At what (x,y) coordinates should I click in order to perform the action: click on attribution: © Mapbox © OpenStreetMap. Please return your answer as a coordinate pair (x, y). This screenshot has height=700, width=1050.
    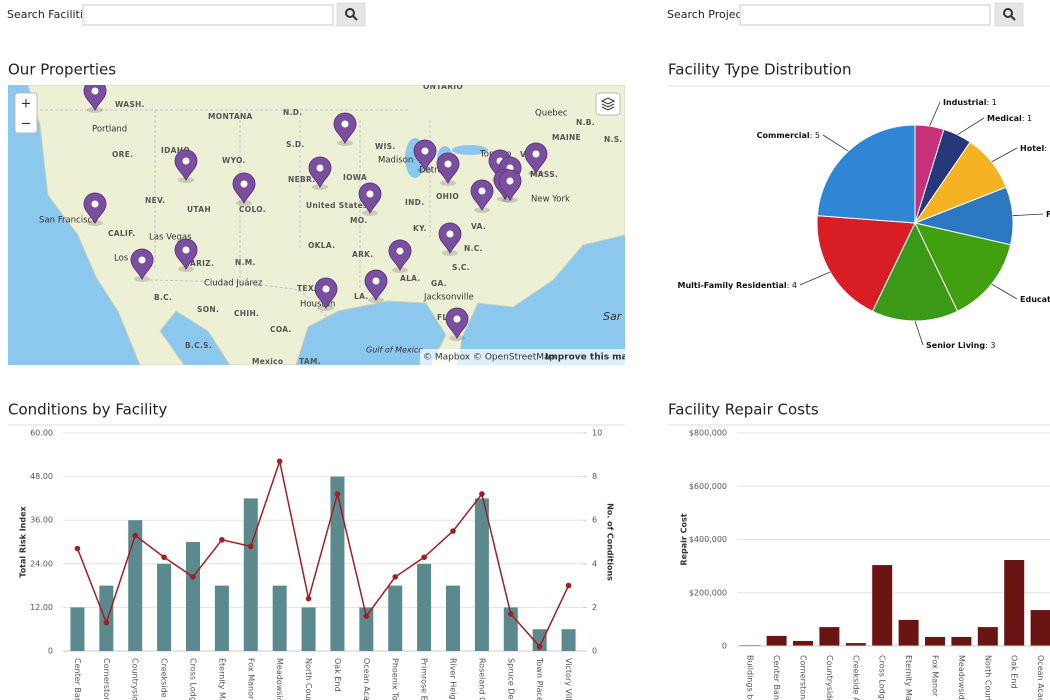
    Looking at the image, I should click on (489, 358).